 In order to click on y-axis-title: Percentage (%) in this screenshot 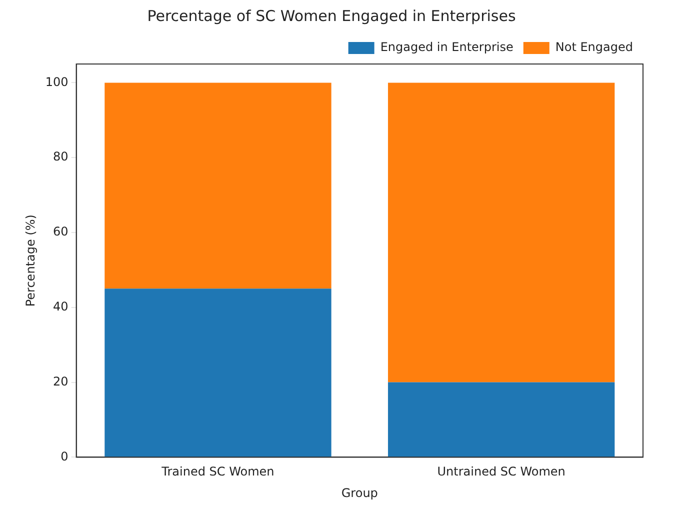, I will do `click(30, 260)`.